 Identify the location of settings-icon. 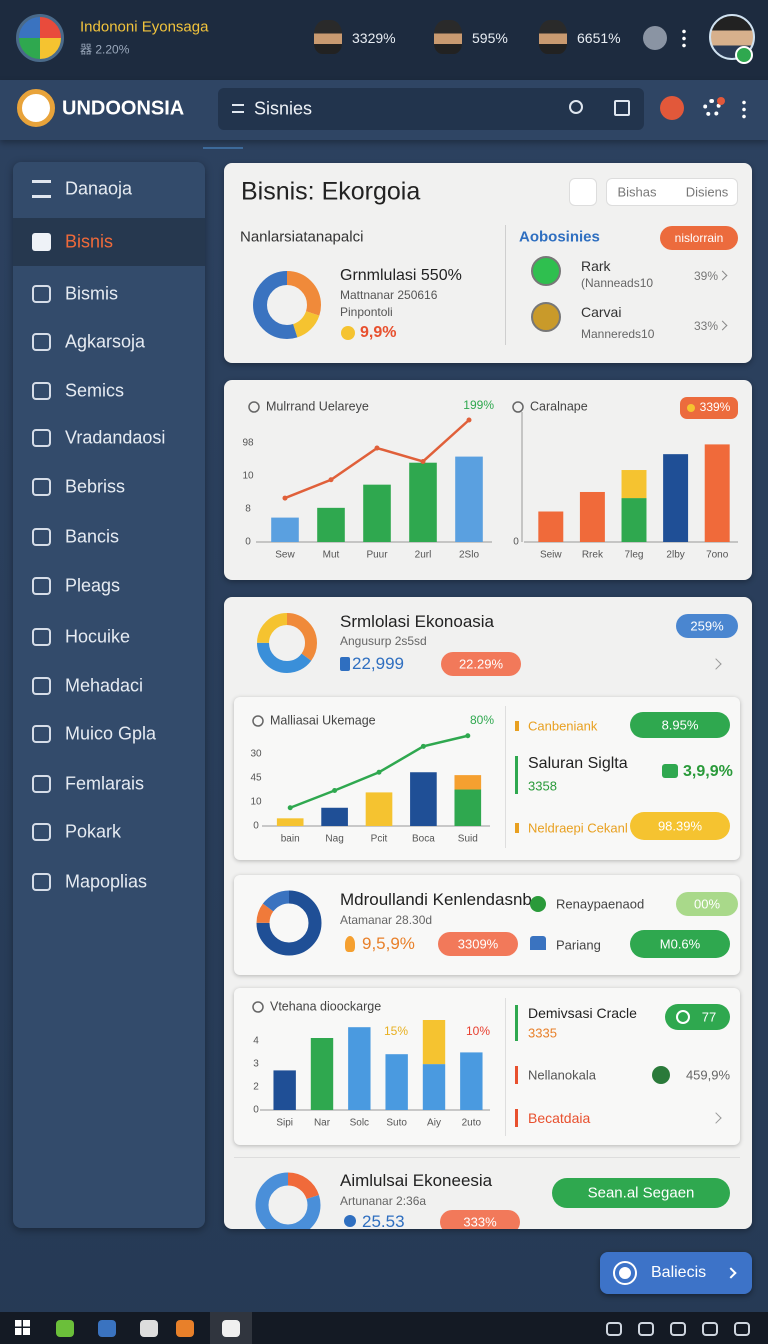
(712, 108).